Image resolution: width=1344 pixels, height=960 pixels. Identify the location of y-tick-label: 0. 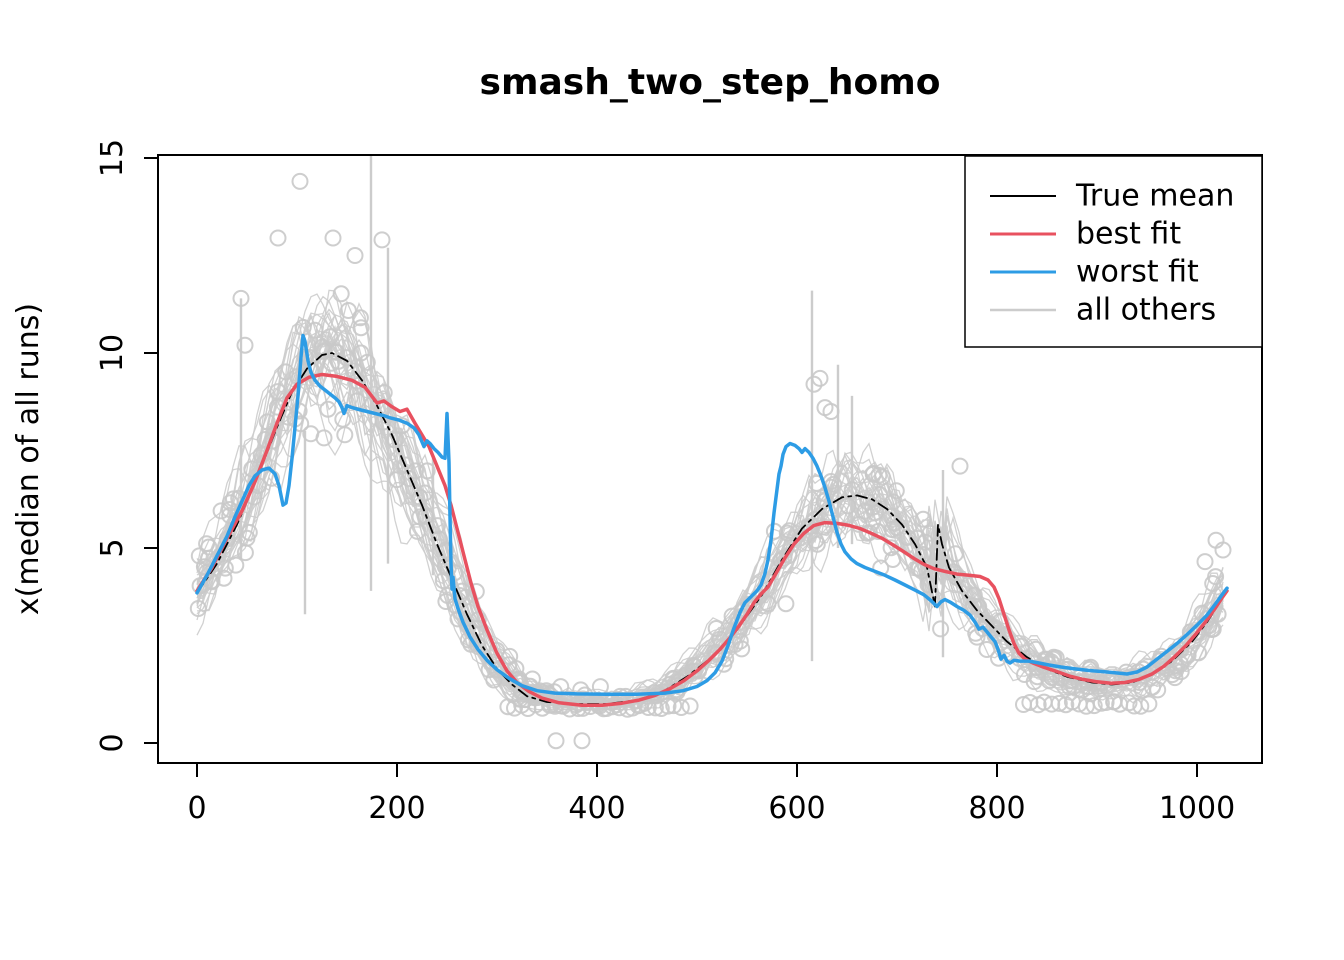
(112, 742).